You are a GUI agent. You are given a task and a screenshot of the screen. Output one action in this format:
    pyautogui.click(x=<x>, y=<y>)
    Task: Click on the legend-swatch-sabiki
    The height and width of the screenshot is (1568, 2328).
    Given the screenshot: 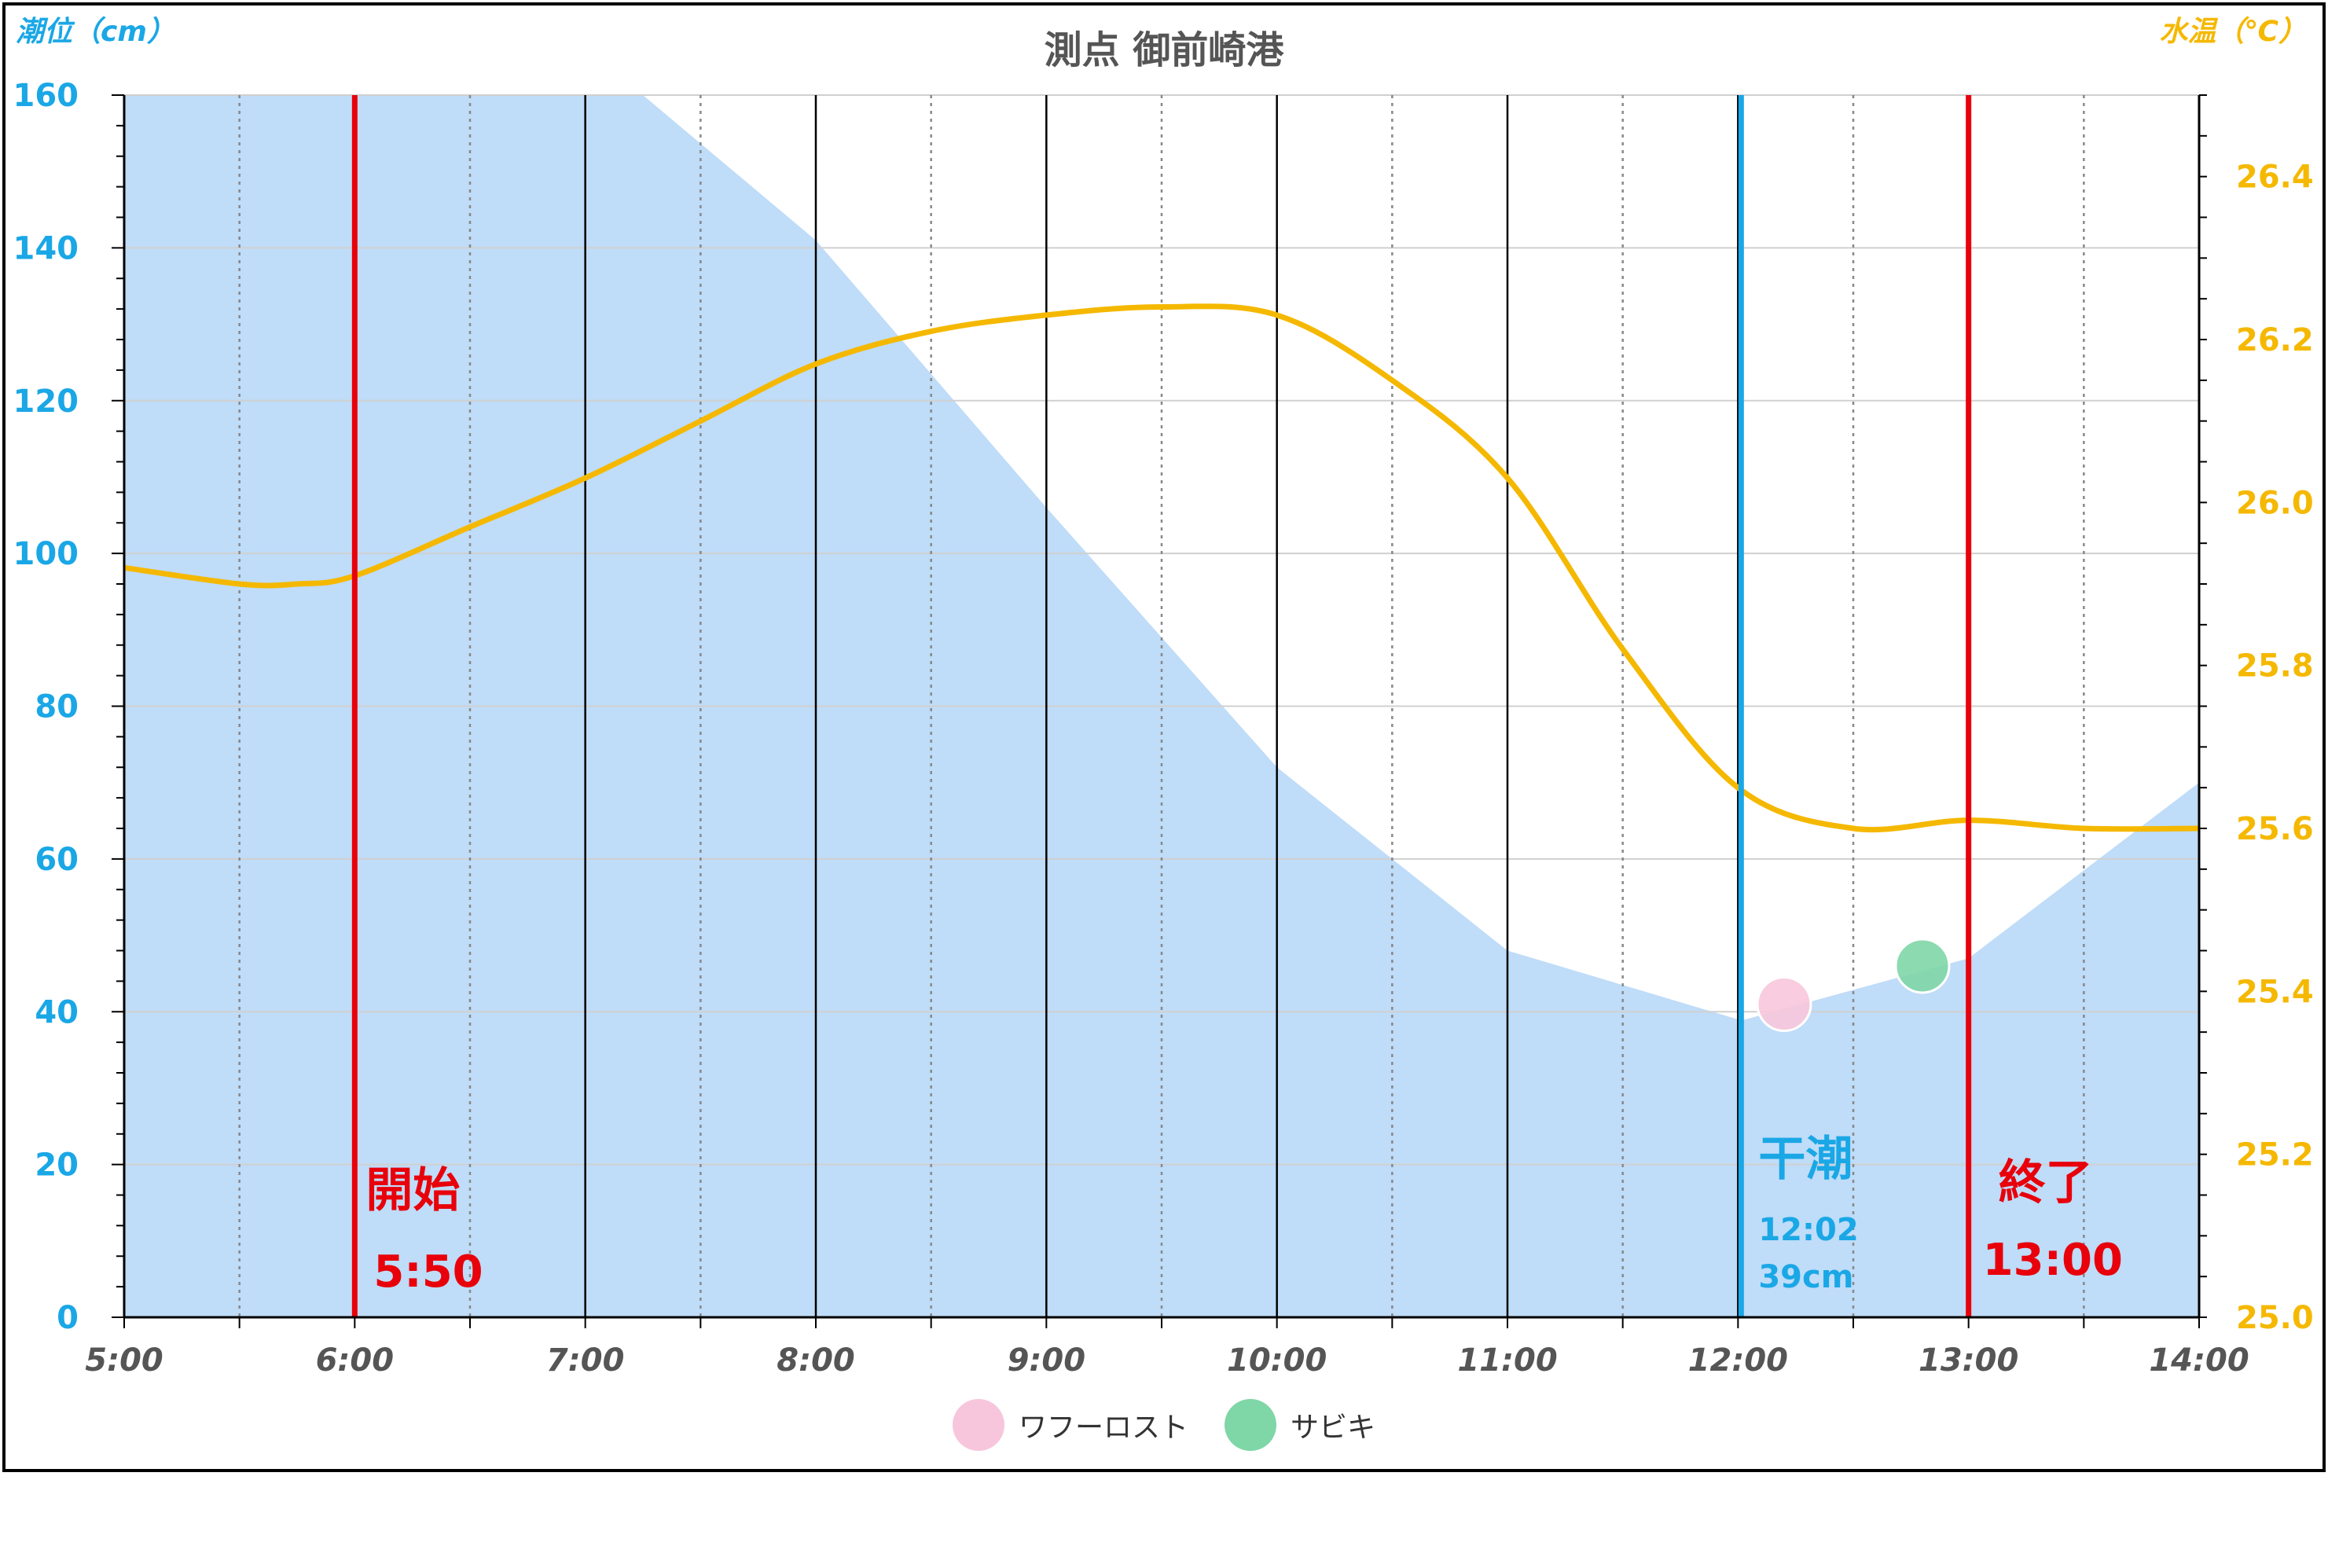 What is the action you would take?
    pyautogui.click(x=1250, y=1425)
    